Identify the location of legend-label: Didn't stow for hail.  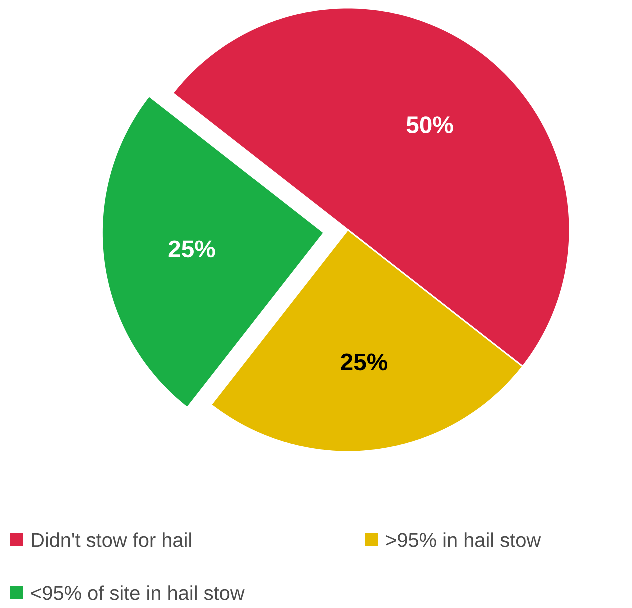
(112, 540).